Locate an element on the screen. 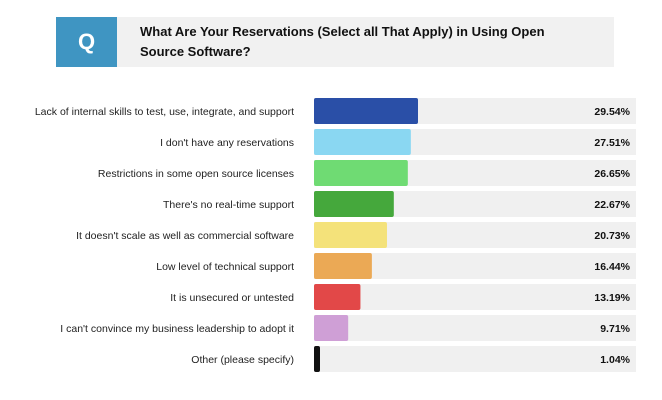  value-label: 29.54% is located at coordinates (612, 112).